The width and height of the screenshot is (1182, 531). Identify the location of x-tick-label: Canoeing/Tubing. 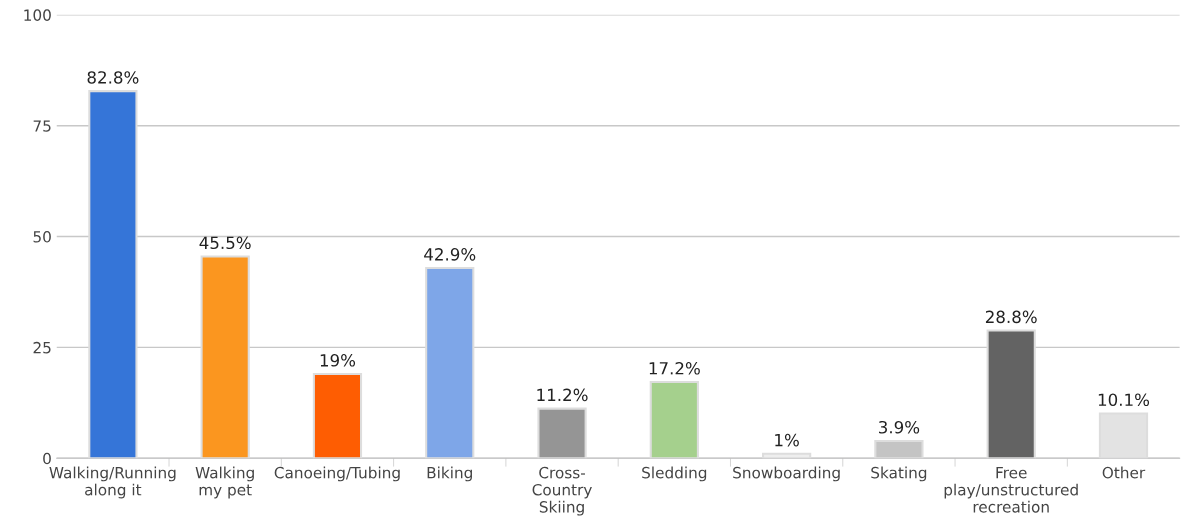
(337, 474).